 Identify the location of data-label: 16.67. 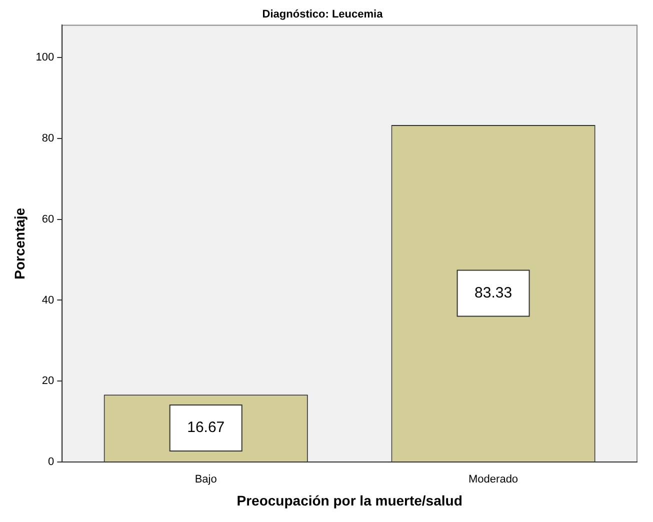
(206, 427).